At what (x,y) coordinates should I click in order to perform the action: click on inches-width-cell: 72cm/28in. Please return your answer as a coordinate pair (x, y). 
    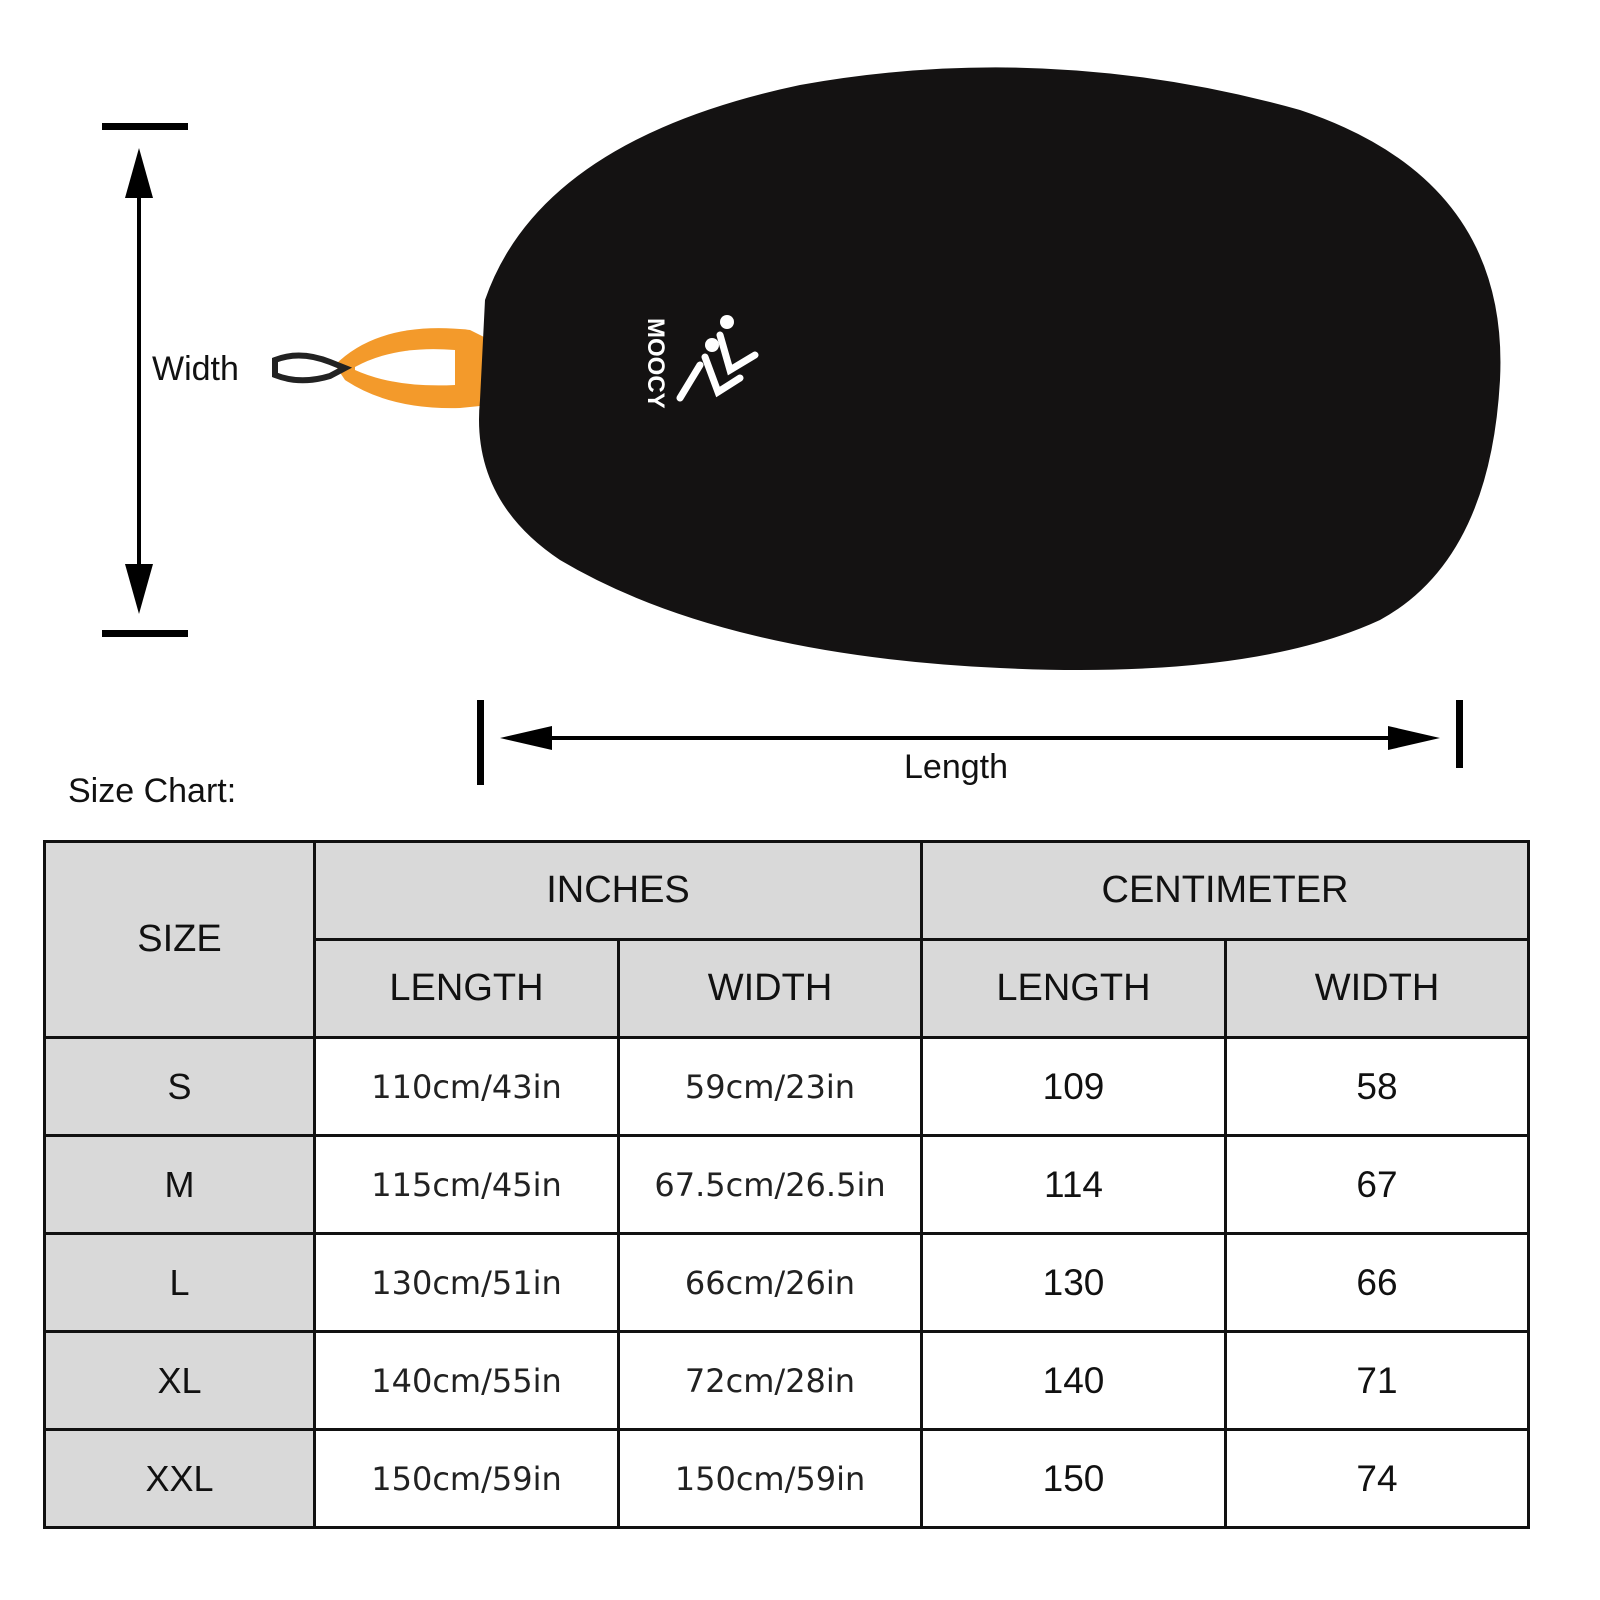
    Looking at the image, I should click on (770, 1380).